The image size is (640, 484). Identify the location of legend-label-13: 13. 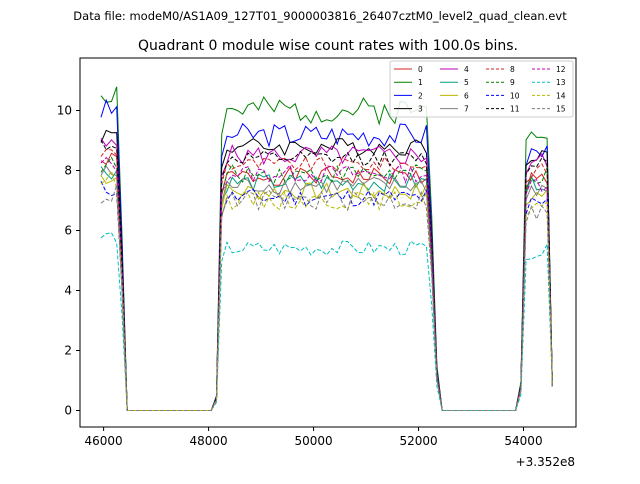
(561, 82).